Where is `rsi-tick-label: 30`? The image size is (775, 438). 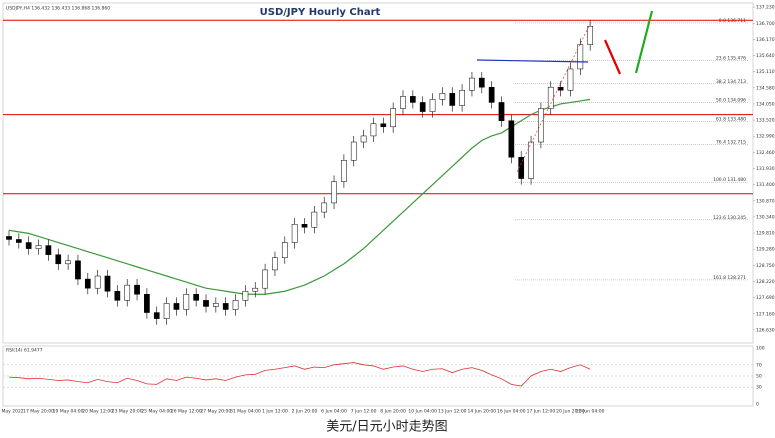
rsi-tick-label: 30 is located at coordinates (759, 388).